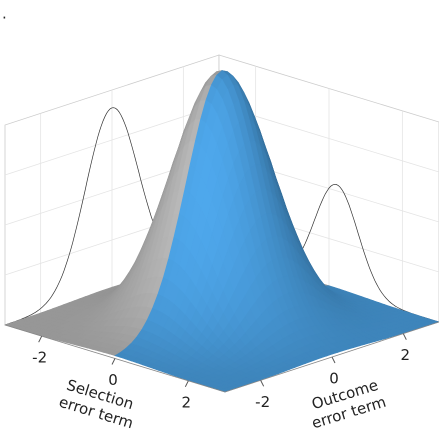 Image resolution: width=439 pixels, height=439 pixels. What do you see at coordinates (113, 380) in the screenshot?
I see `x-tick-label: 0` at bounding box center [113, 380].